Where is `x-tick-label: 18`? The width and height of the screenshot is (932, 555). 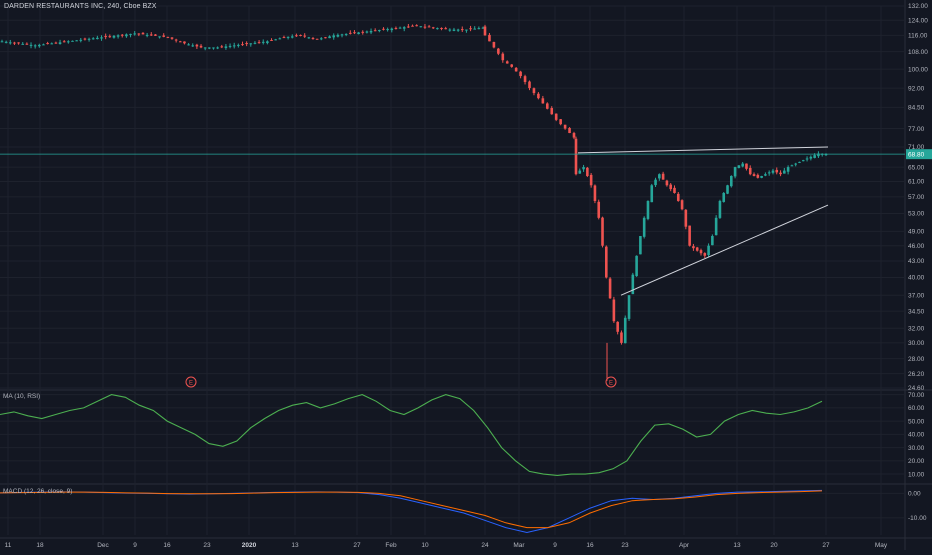
x-tick-label: 18 is located at coordinates (40, 545).